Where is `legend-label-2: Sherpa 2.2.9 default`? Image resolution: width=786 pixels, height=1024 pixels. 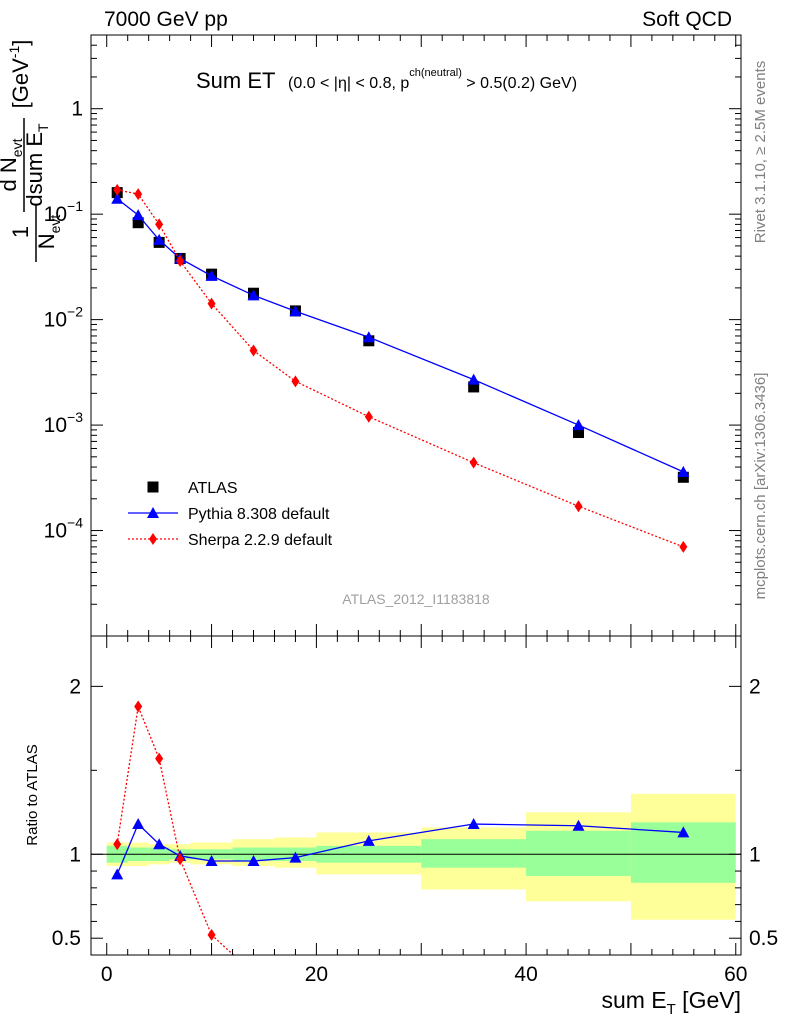
legend-label-2: Sherpa 2.2.9 default is located at coordinates (260, 540).